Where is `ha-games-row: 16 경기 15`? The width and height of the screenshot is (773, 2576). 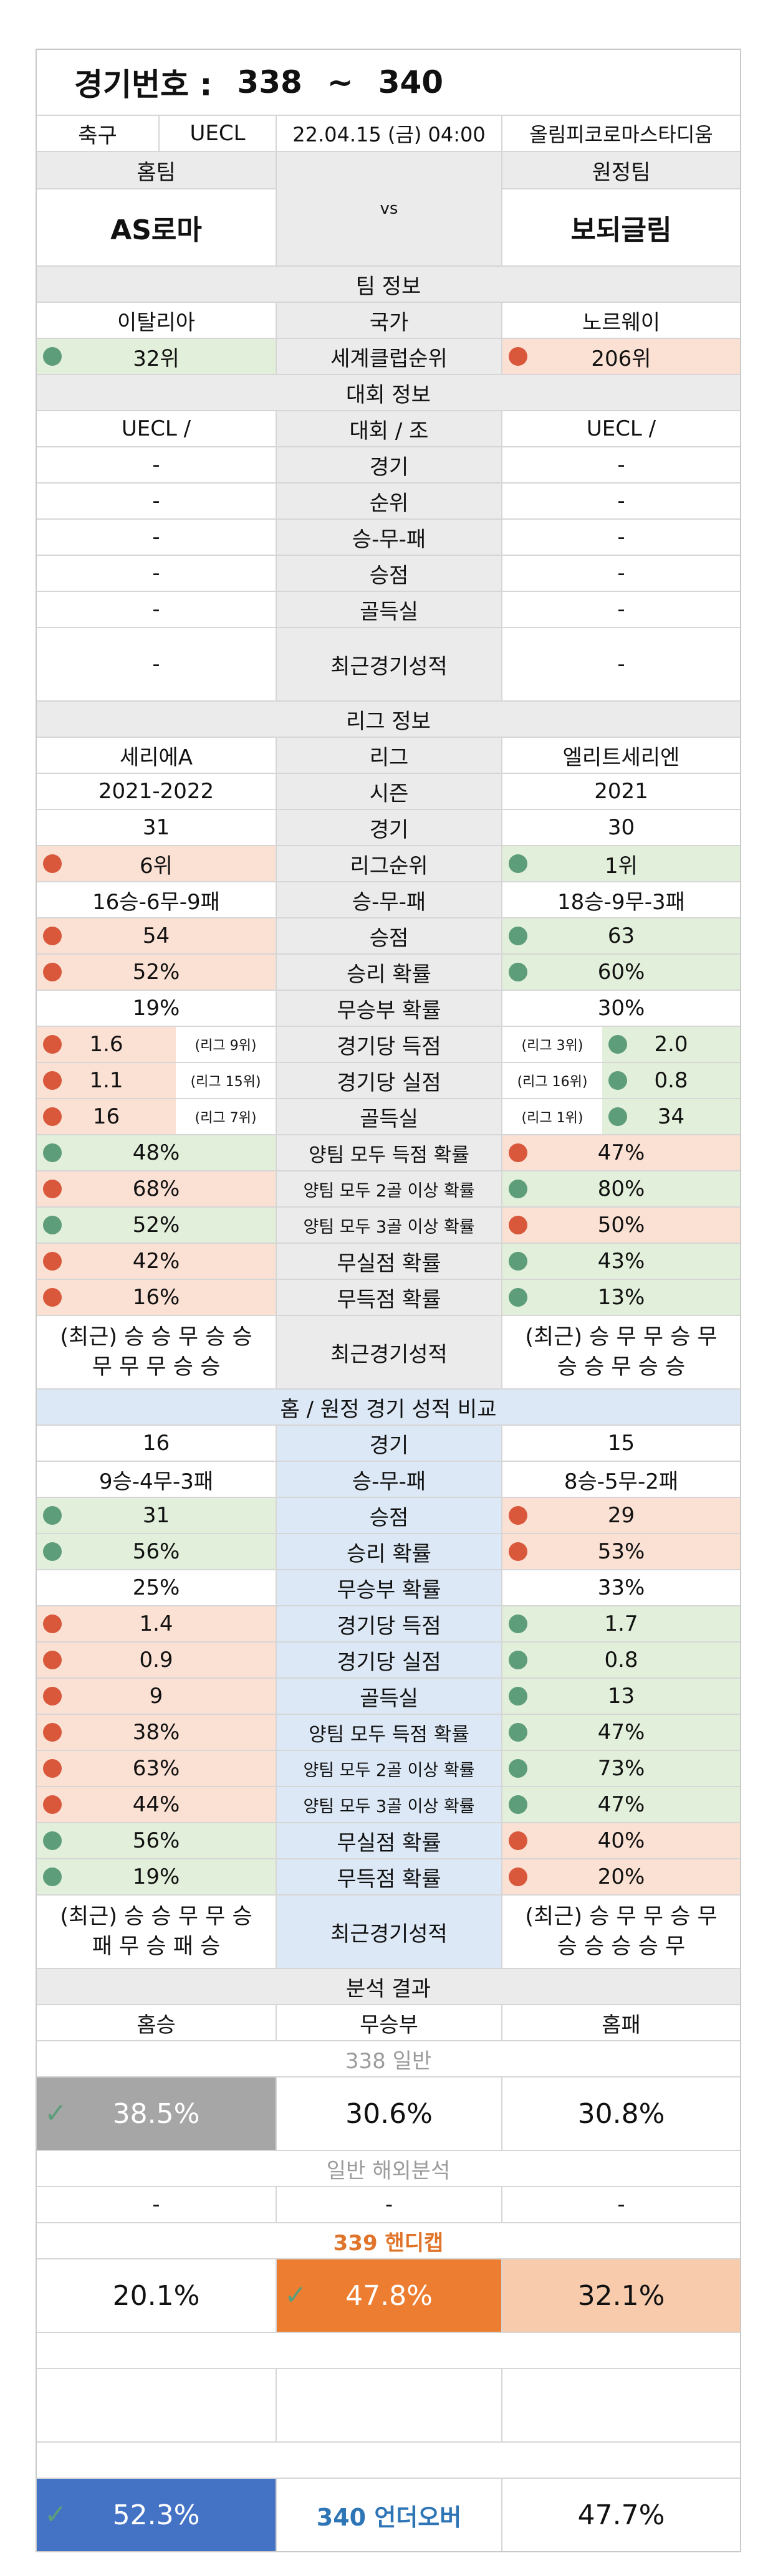 ha-games-row: 16 경기 15 is located at coordinates (389, 1442).